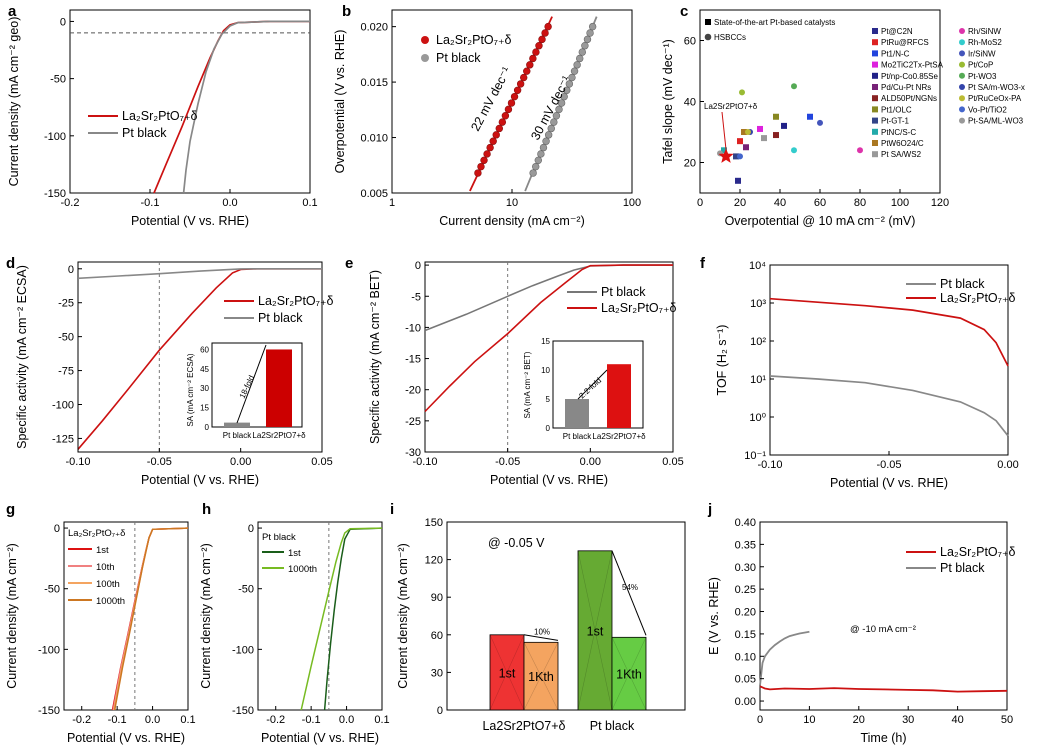 The image size is (1040, 756). What do you see at coordinates (516, 543) in the screenshot?
I see `condition-label: @ -0.05 V` at bounding box center [516, 543].